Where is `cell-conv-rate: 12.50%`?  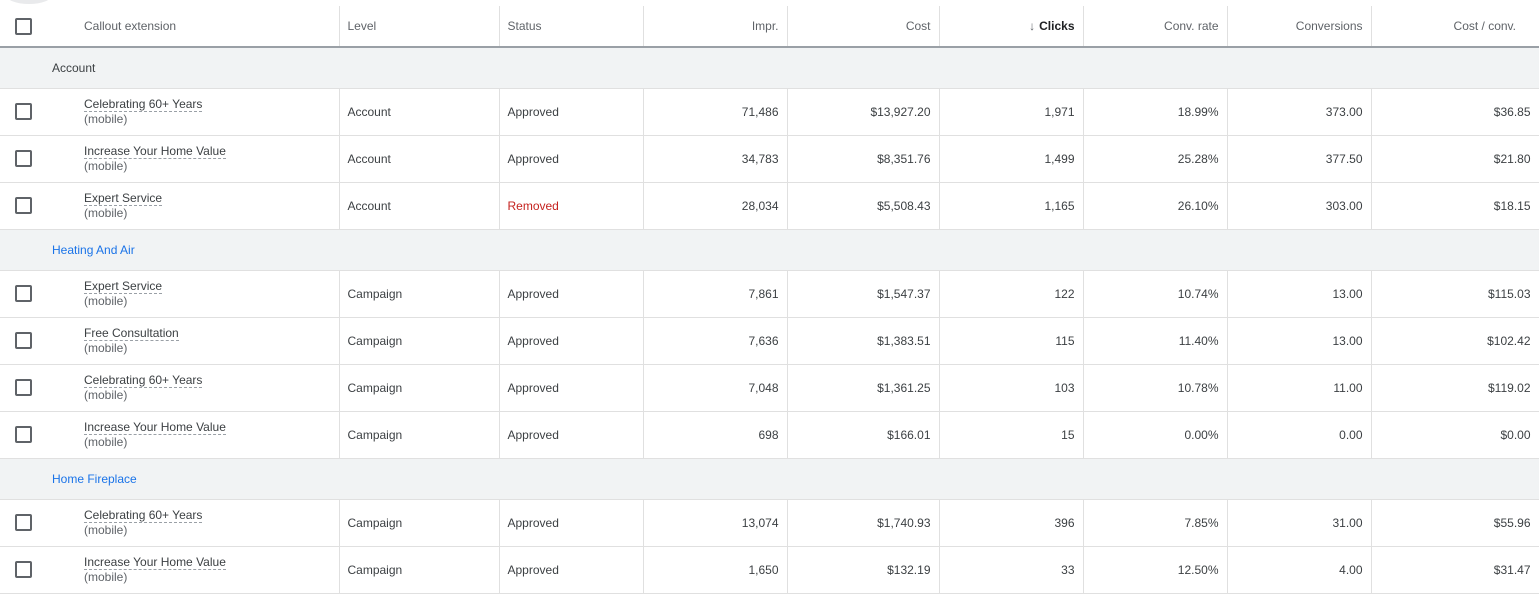 cell-conv-rate: 12.50% is located at coordinates (1155, 570).